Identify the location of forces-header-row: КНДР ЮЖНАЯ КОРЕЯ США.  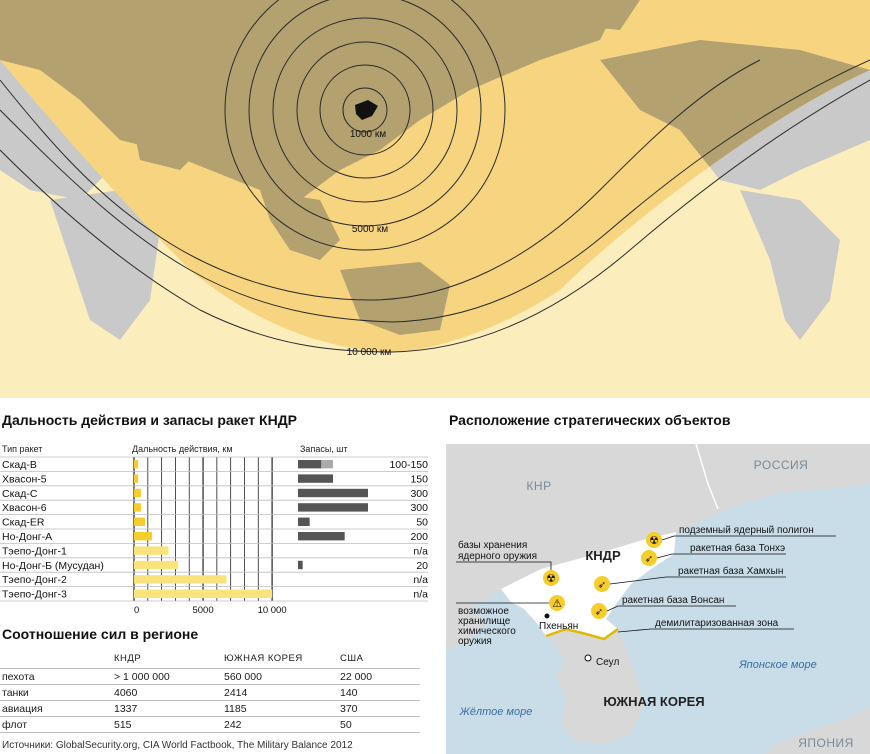
(210, 658).